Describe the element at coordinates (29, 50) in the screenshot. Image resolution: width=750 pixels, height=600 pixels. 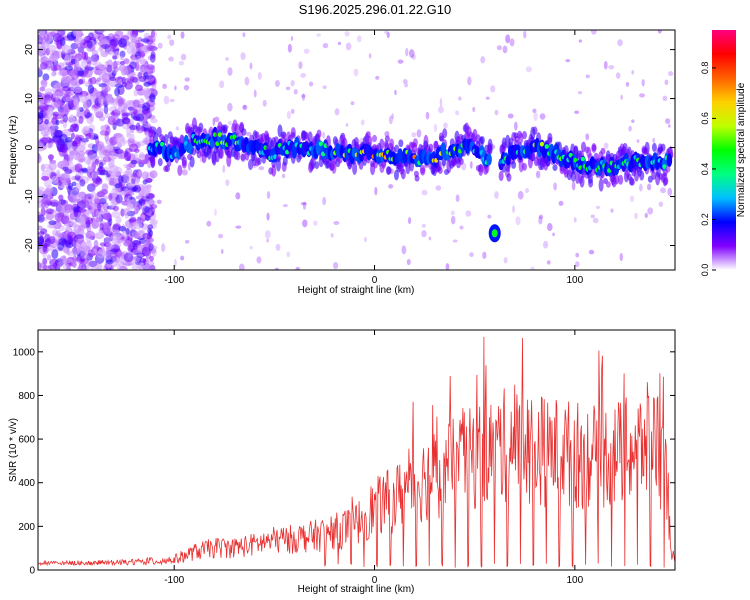
I see `spectrogram-ytick-label: 20` at that location.